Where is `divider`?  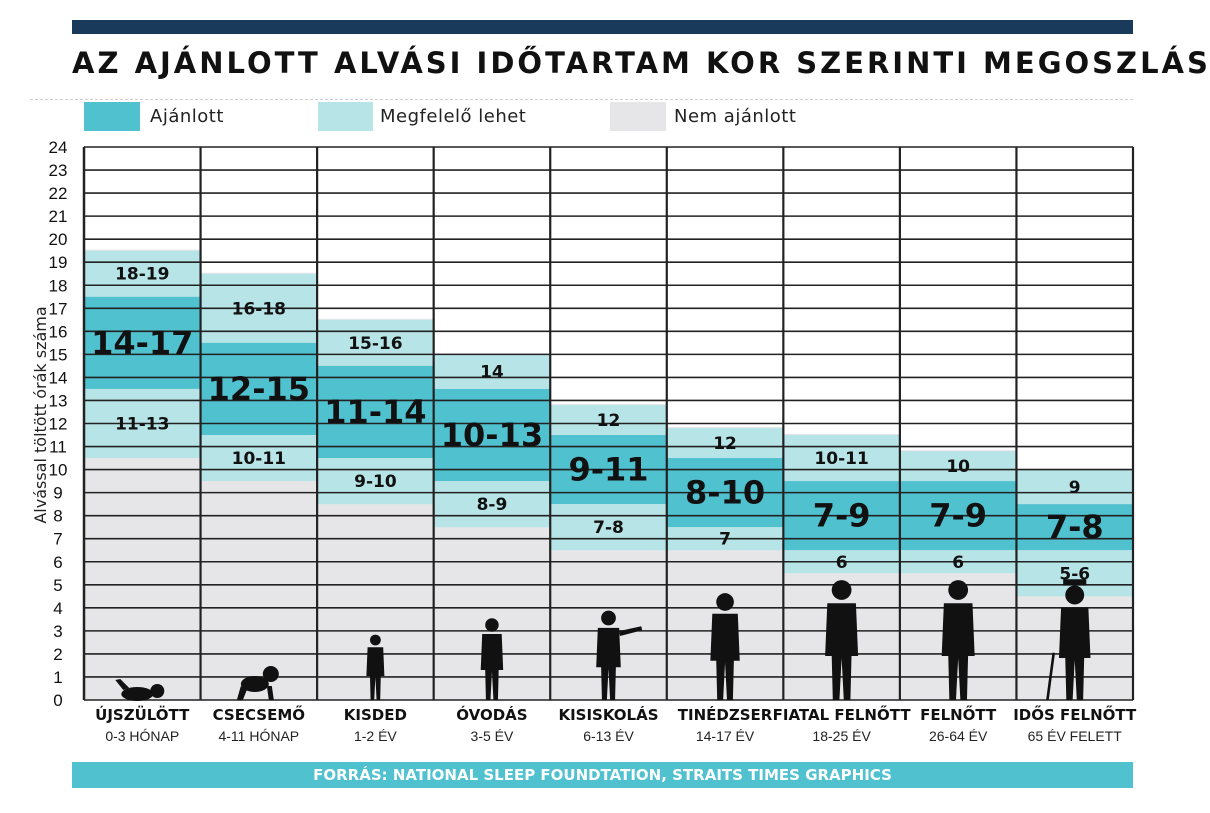 divider is located at coordinates (581, 99).